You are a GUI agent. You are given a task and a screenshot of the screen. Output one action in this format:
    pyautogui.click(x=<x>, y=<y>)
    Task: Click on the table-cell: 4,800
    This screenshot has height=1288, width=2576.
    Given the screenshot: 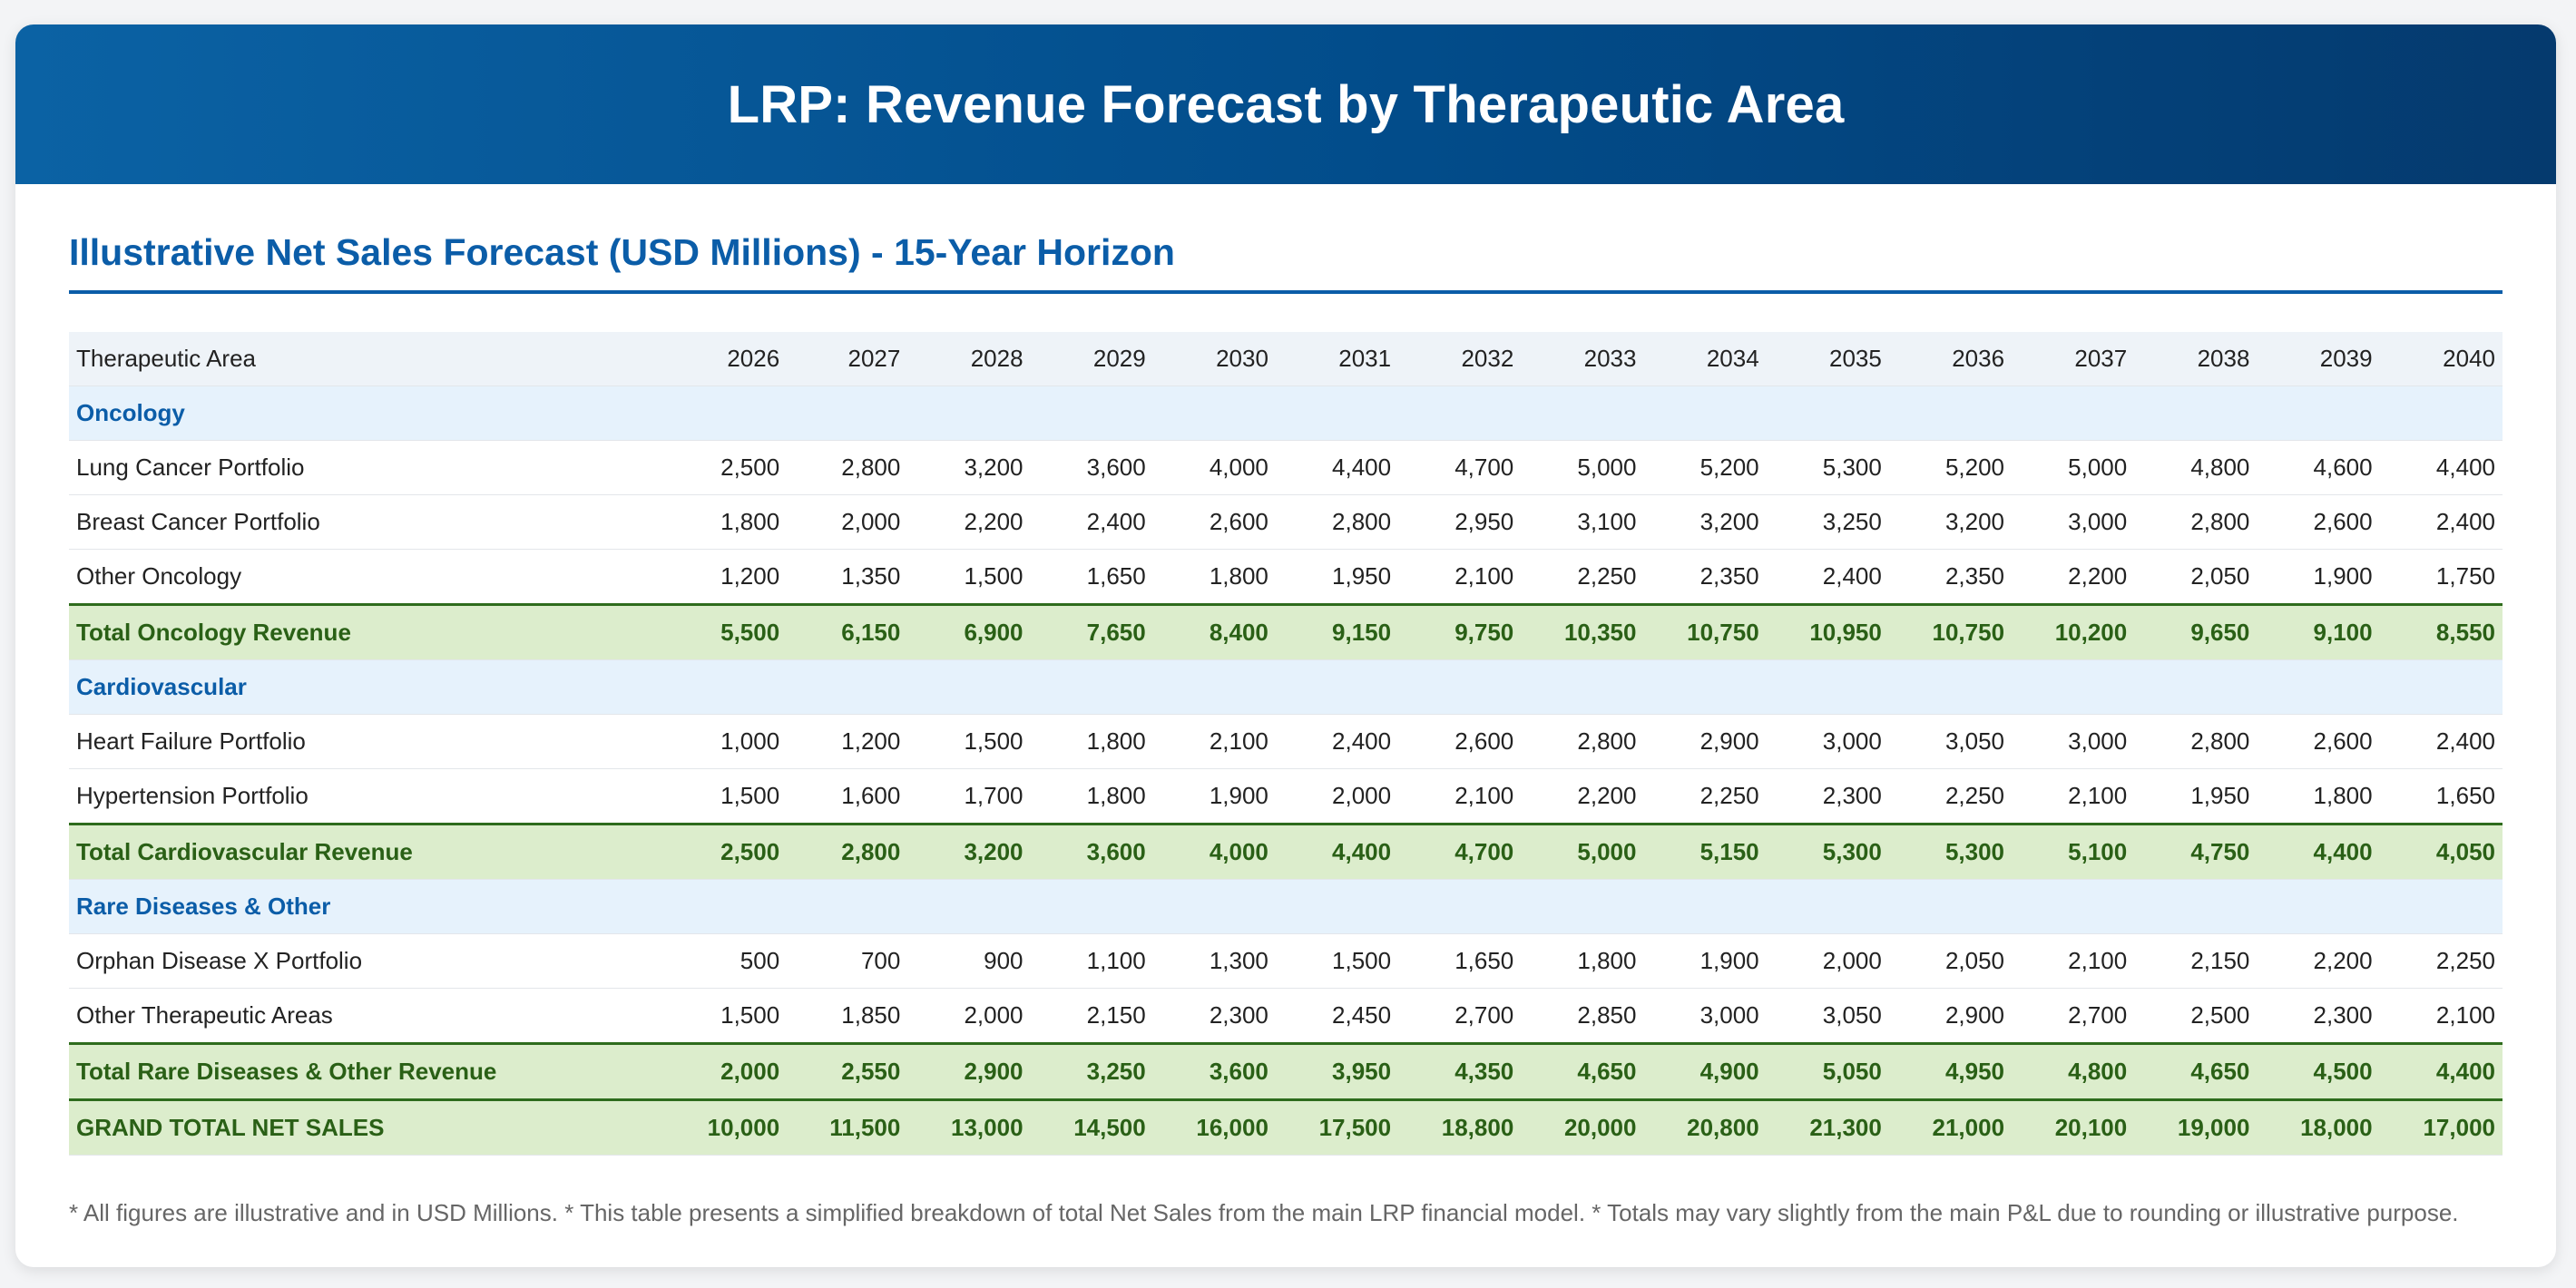 What is the action you would take?
    pyautogui.click(x=2073, y=1071)
    